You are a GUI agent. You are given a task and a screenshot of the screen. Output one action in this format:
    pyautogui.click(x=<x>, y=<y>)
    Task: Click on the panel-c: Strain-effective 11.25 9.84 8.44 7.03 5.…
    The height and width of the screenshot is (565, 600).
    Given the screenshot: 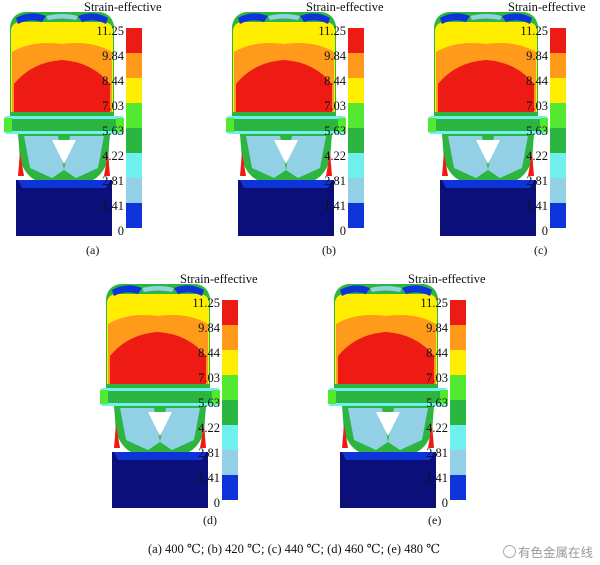 What is the action you would take?
    pyautogui.click(x=513, y=135)
    